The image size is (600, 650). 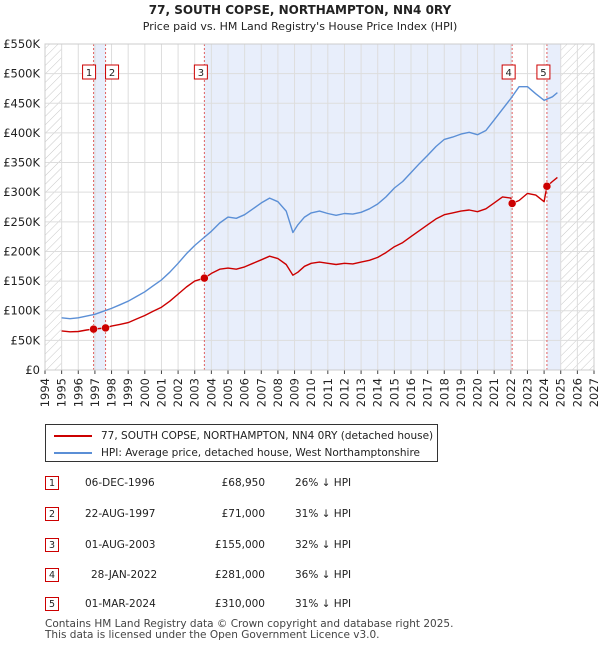 I want to click on transaction-hpi-diff: 36% ↓ HPI, so click(x=323, y=575).